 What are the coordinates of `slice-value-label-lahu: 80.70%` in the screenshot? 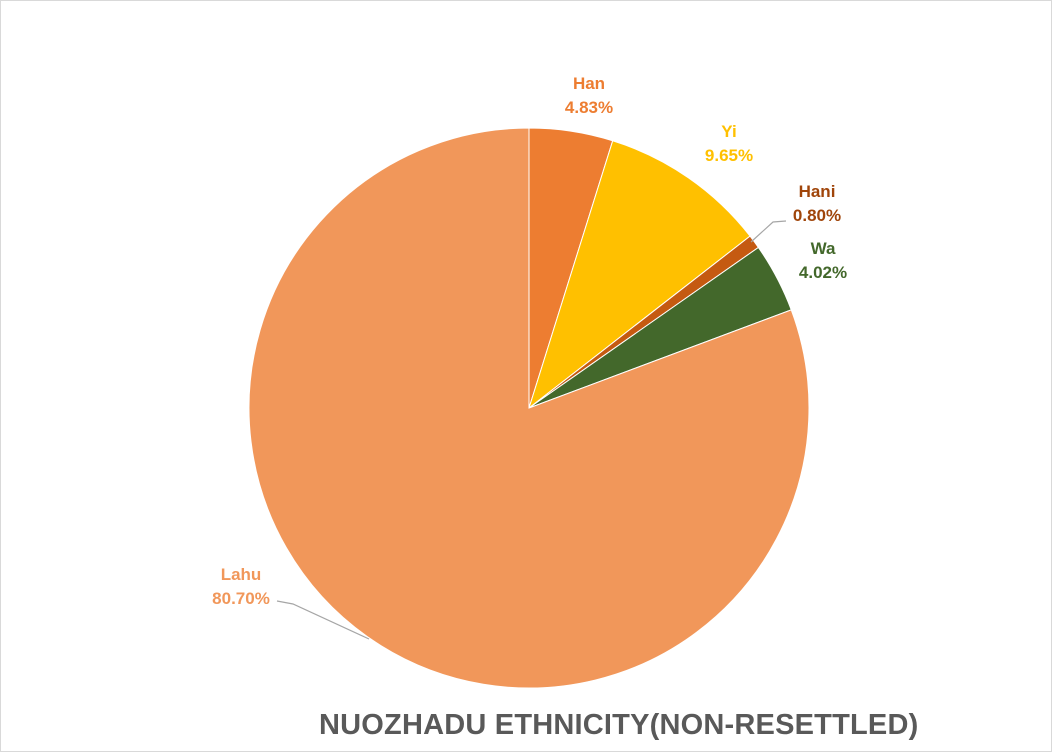 It's located at (241, 598).